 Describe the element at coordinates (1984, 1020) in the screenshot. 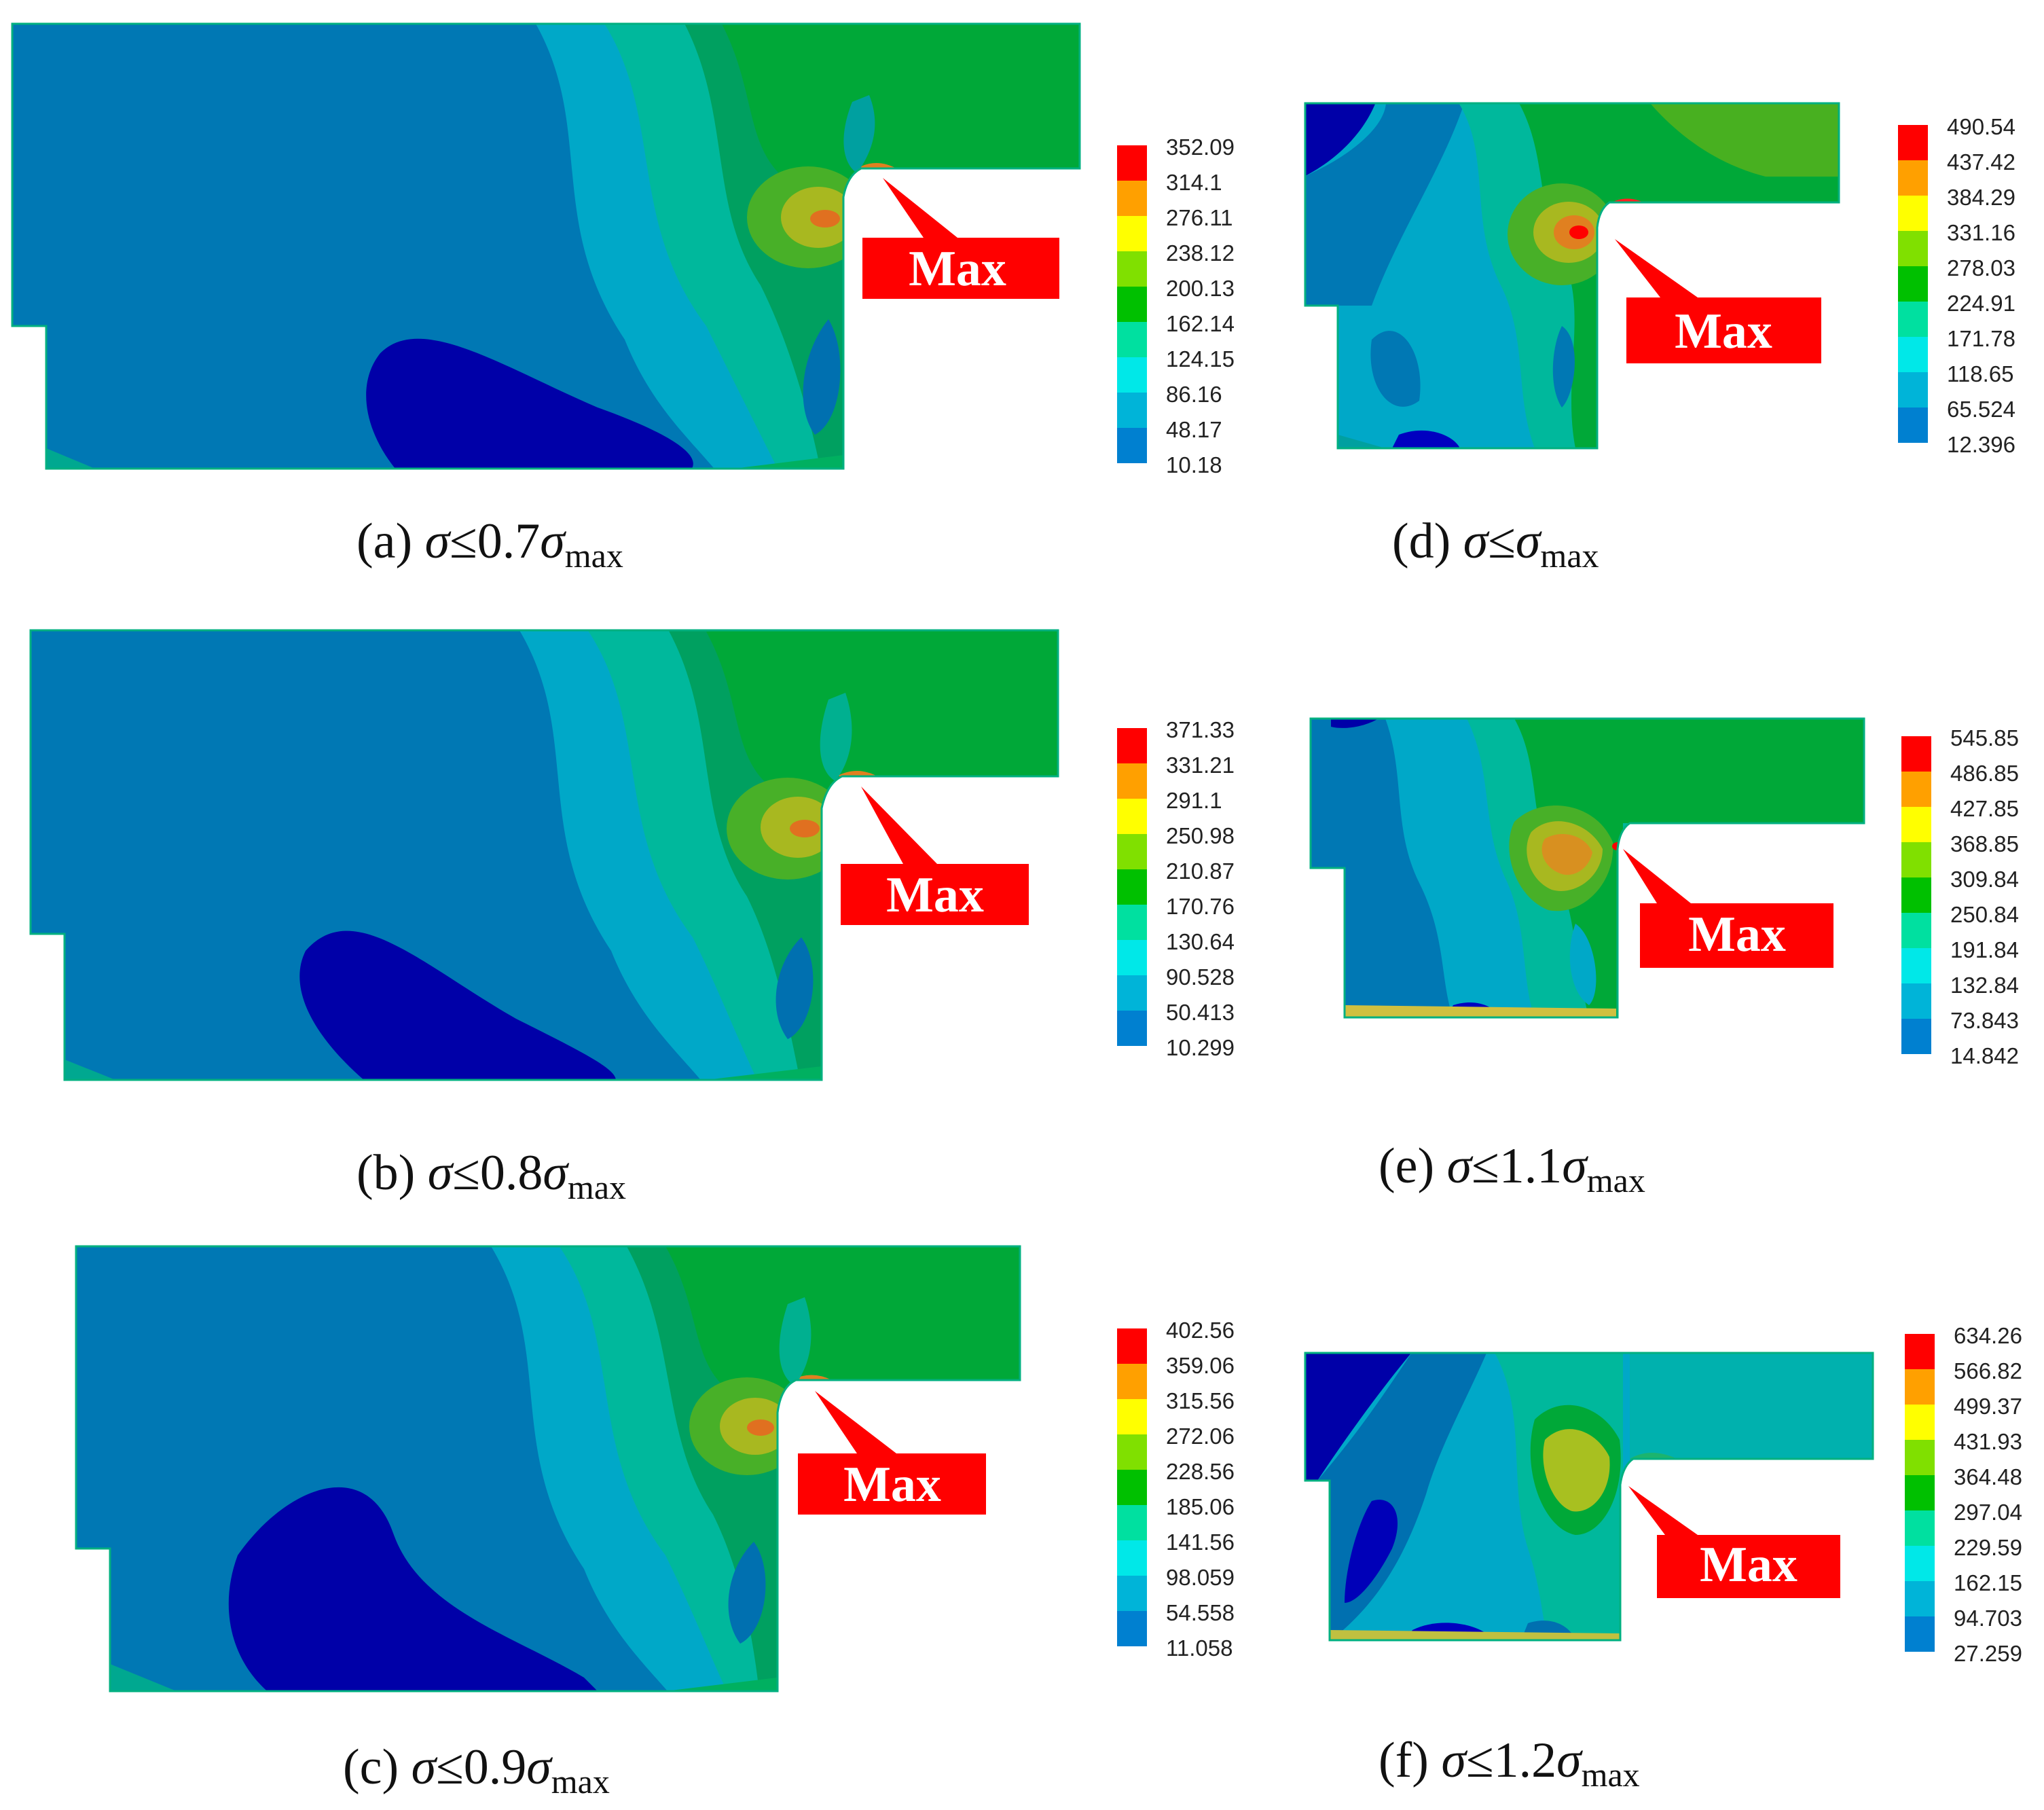

I see `legend-value: 73.843` at that location.